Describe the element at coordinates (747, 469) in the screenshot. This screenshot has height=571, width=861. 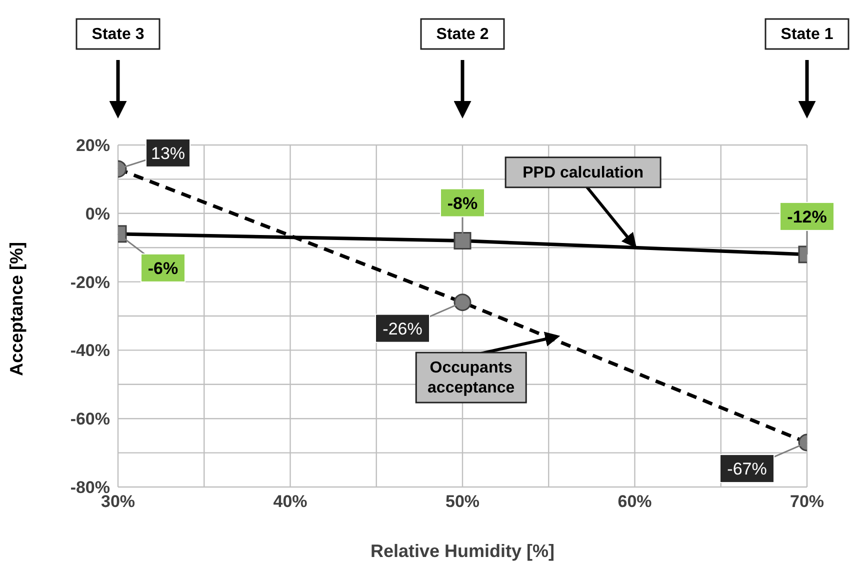
I see `data-label: -67%` at that location.